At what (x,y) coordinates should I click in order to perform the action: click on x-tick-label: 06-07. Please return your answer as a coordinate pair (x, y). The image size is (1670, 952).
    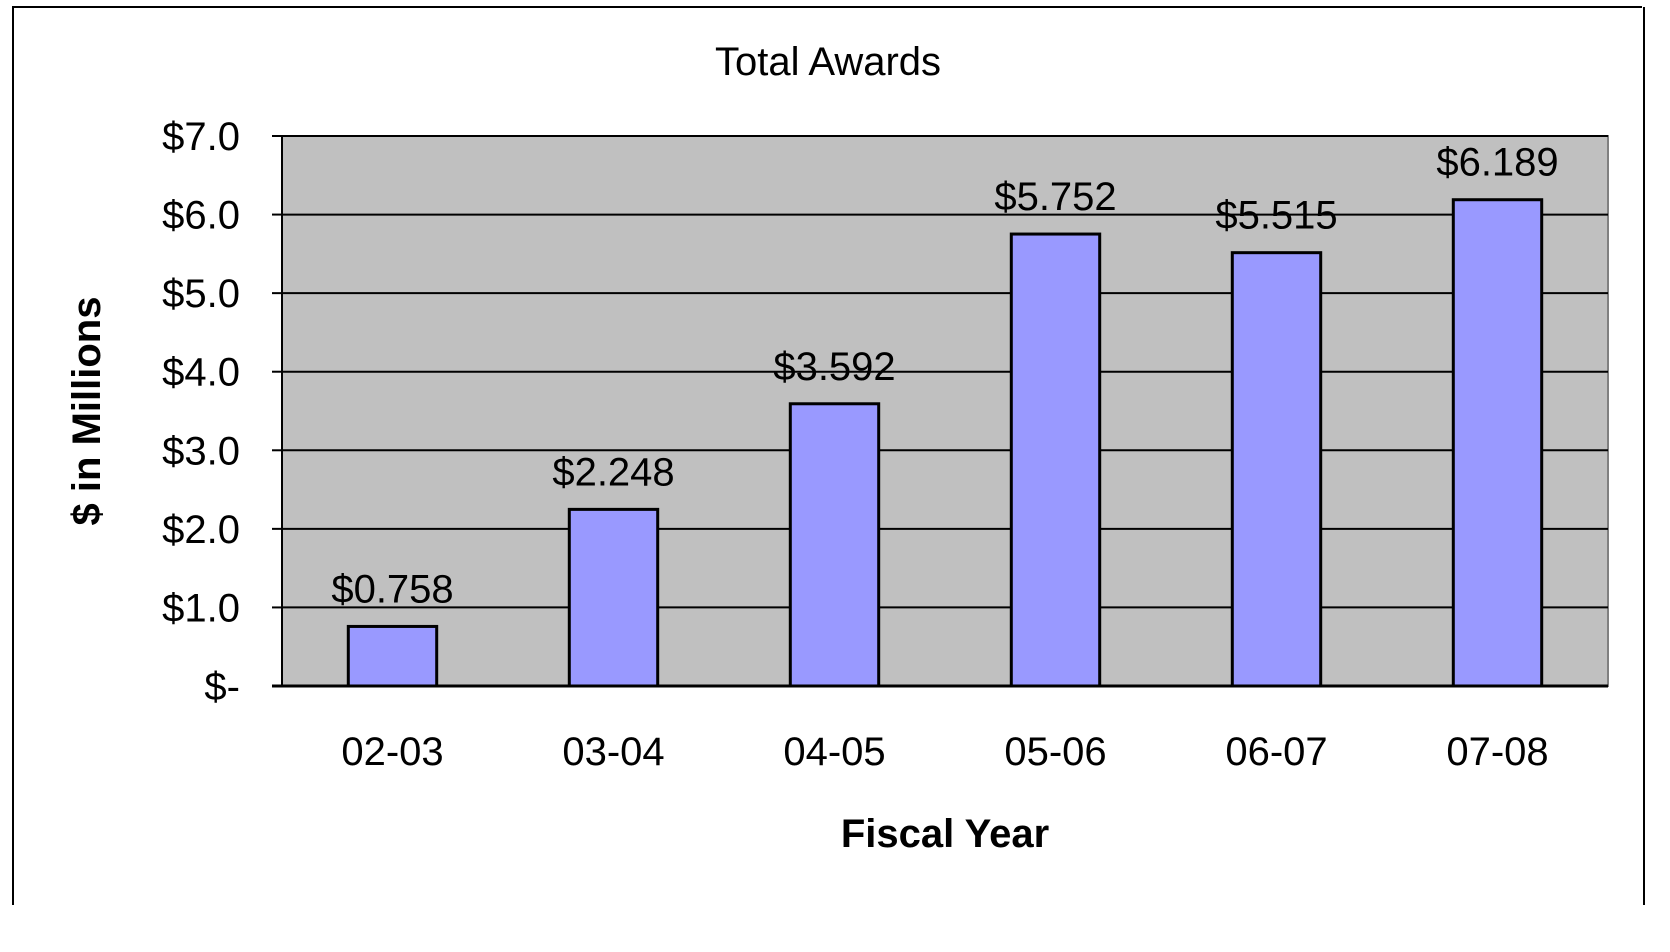
    Looking at the image, I should click on (1276, 752).